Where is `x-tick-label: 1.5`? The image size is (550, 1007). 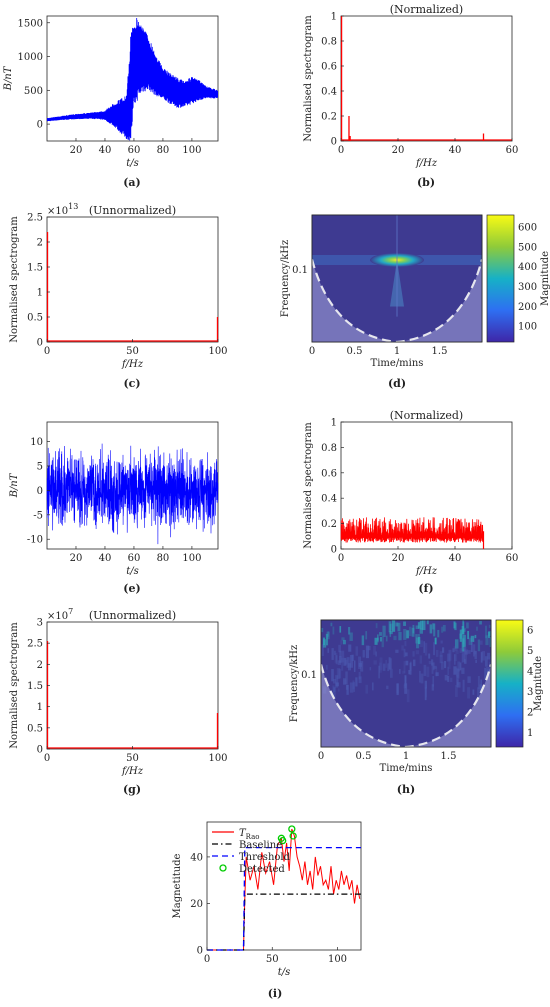 x-tick-label: 1.5 is located at coordinates (440, 351).